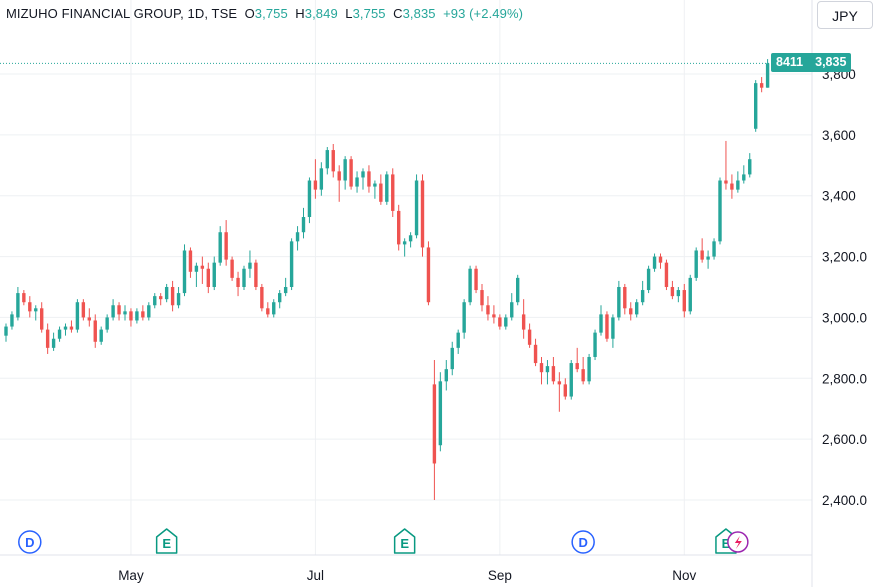 Image resolution: width=881 pixels, height=587 pixels. What do you see at coordinates (790, 62) in the screenshot?
I see `badge-symbol: 8411` at bounding box center [790, 62].